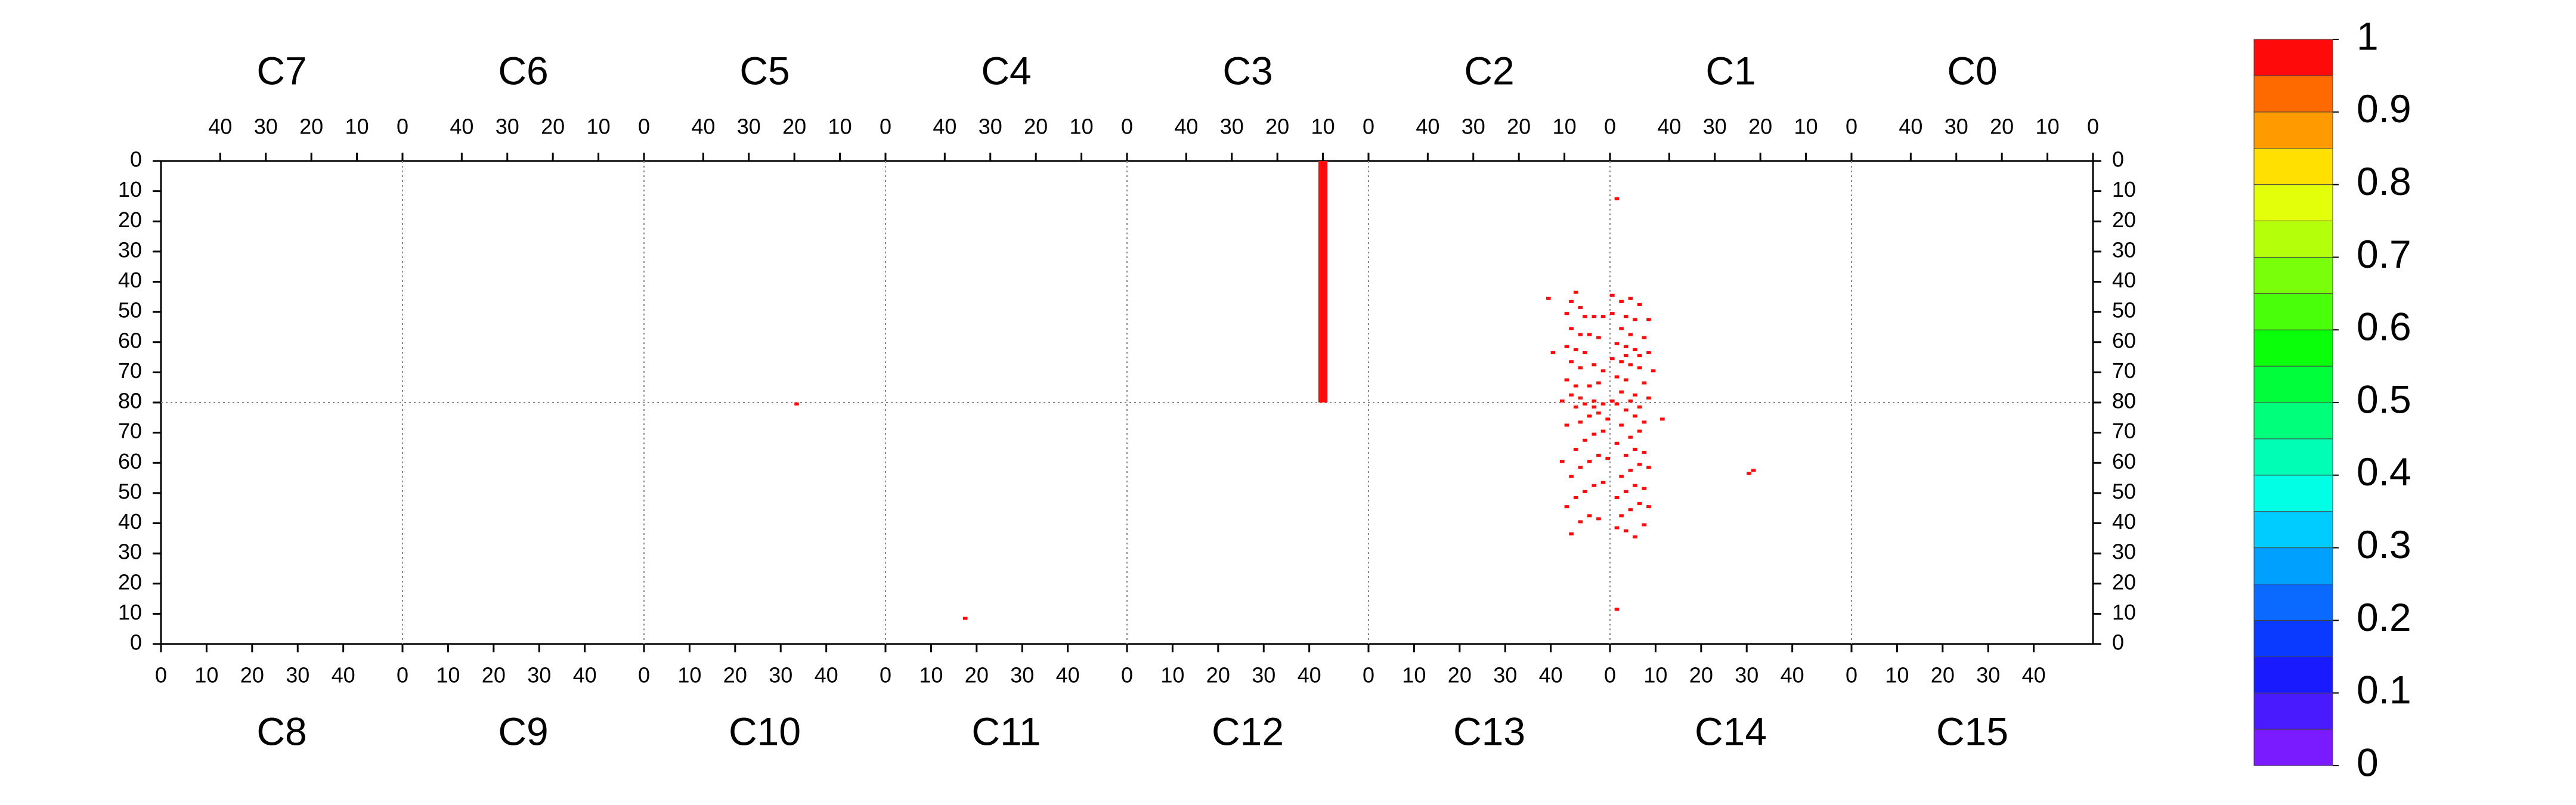 Image resolution: width=2576 pixels, height=805 pixels. I want to click on panel-title: C11, so click(1006, 731).